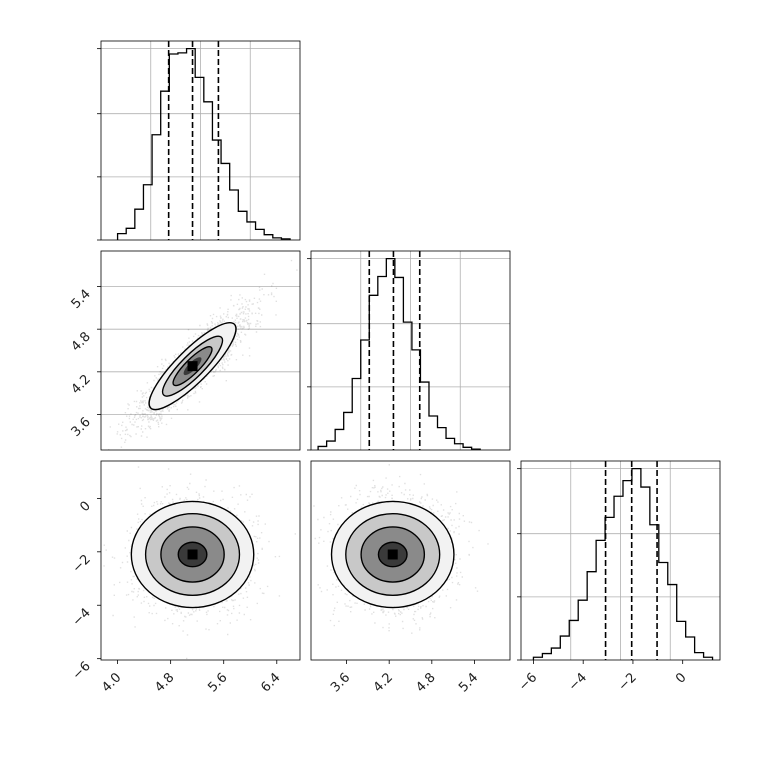  What do you see at coordinates (85, 507) in the screenshot?
I see `y-tick-label: 0` at bounding box center [85, 507].